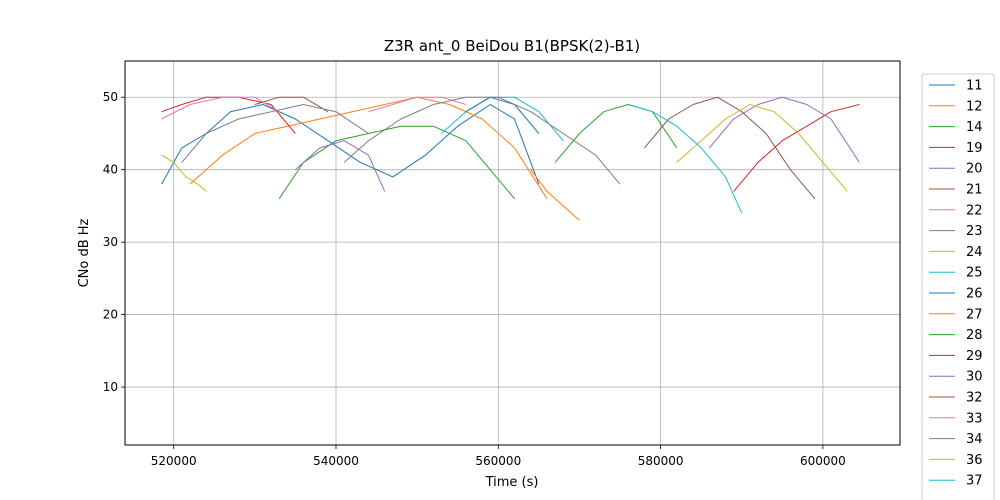 This screenshot has height=500, width=1000. What do you see at coordinates (110, 97) in the screenshot?
I see `y-tick-label: 50` at bounding box center [110, 97].